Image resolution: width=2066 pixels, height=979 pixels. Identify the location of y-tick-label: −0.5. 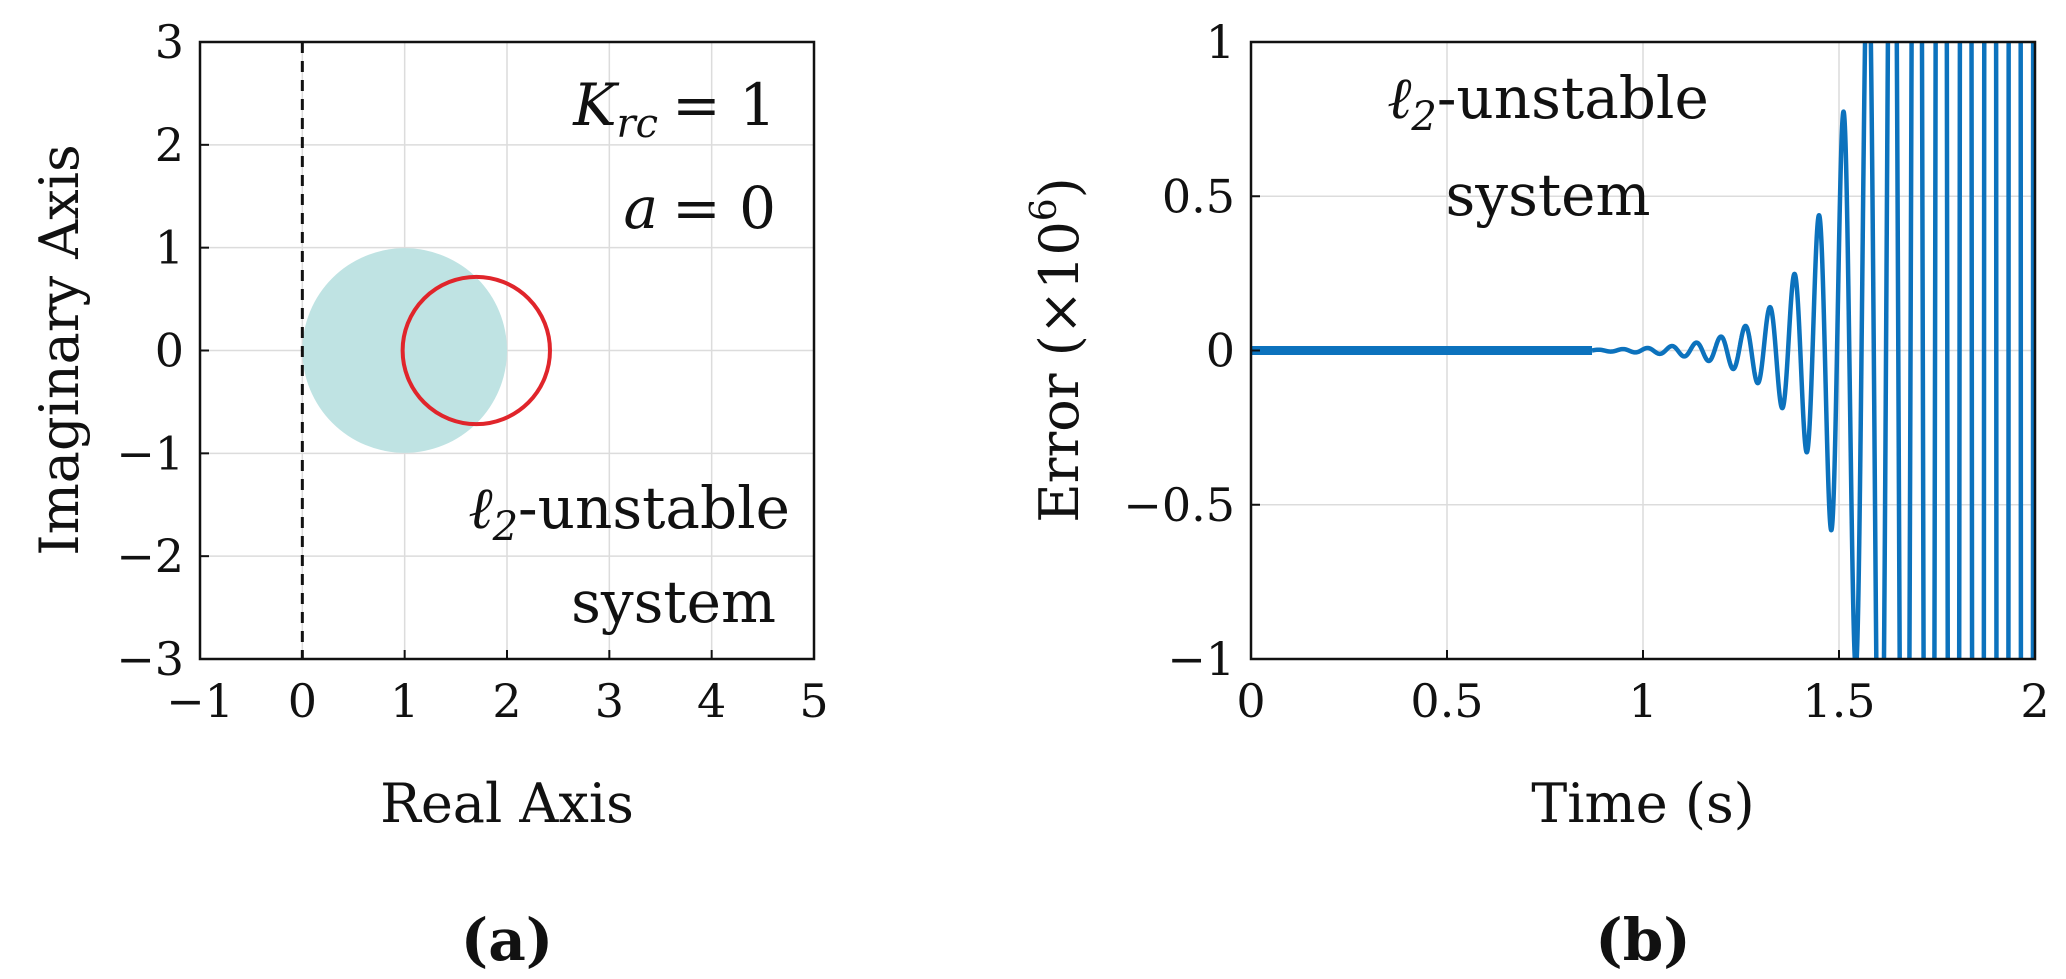
(1179, 505).